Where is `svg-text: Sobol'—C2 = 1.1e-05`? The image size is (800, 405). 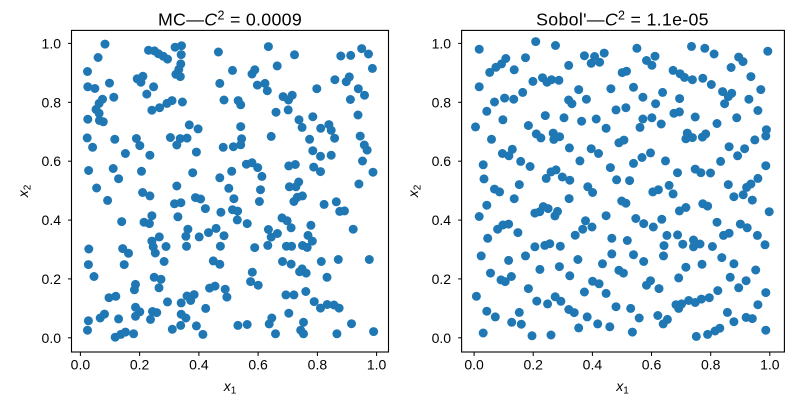
svg-text: Sobol'—C2 = 1.1e-05 is located at coordinates (622, 18).